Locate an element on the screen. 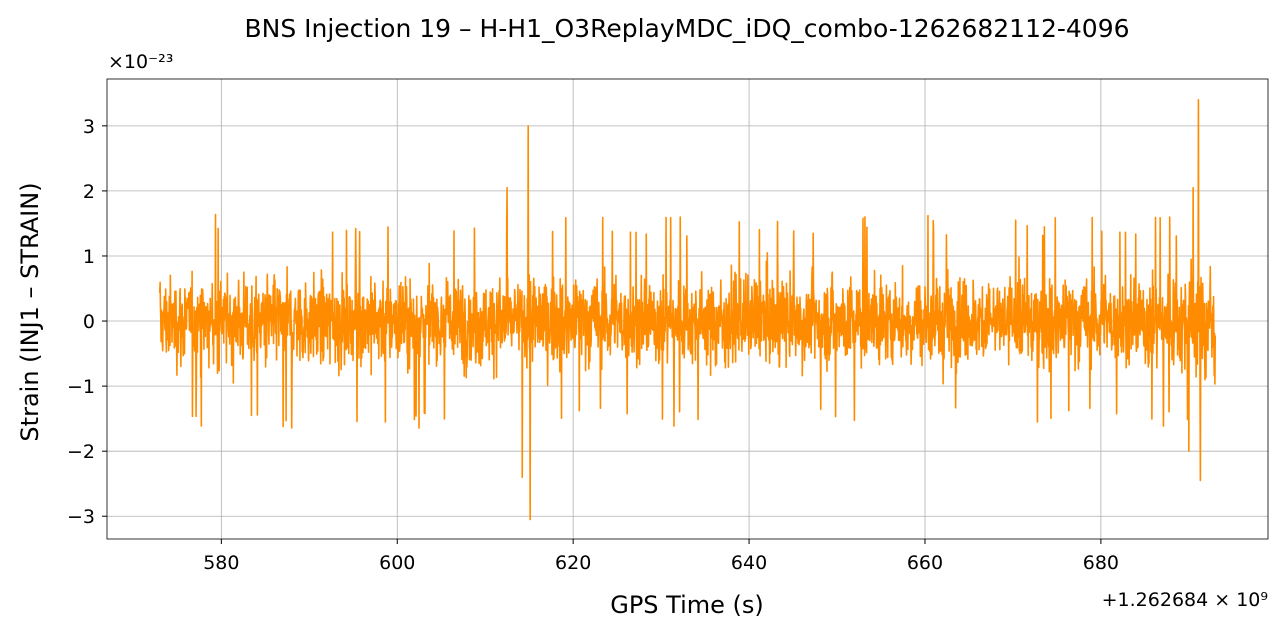 The image size is (1283, 633). x-tick-label: 580 is located at coordinates (221, 563).